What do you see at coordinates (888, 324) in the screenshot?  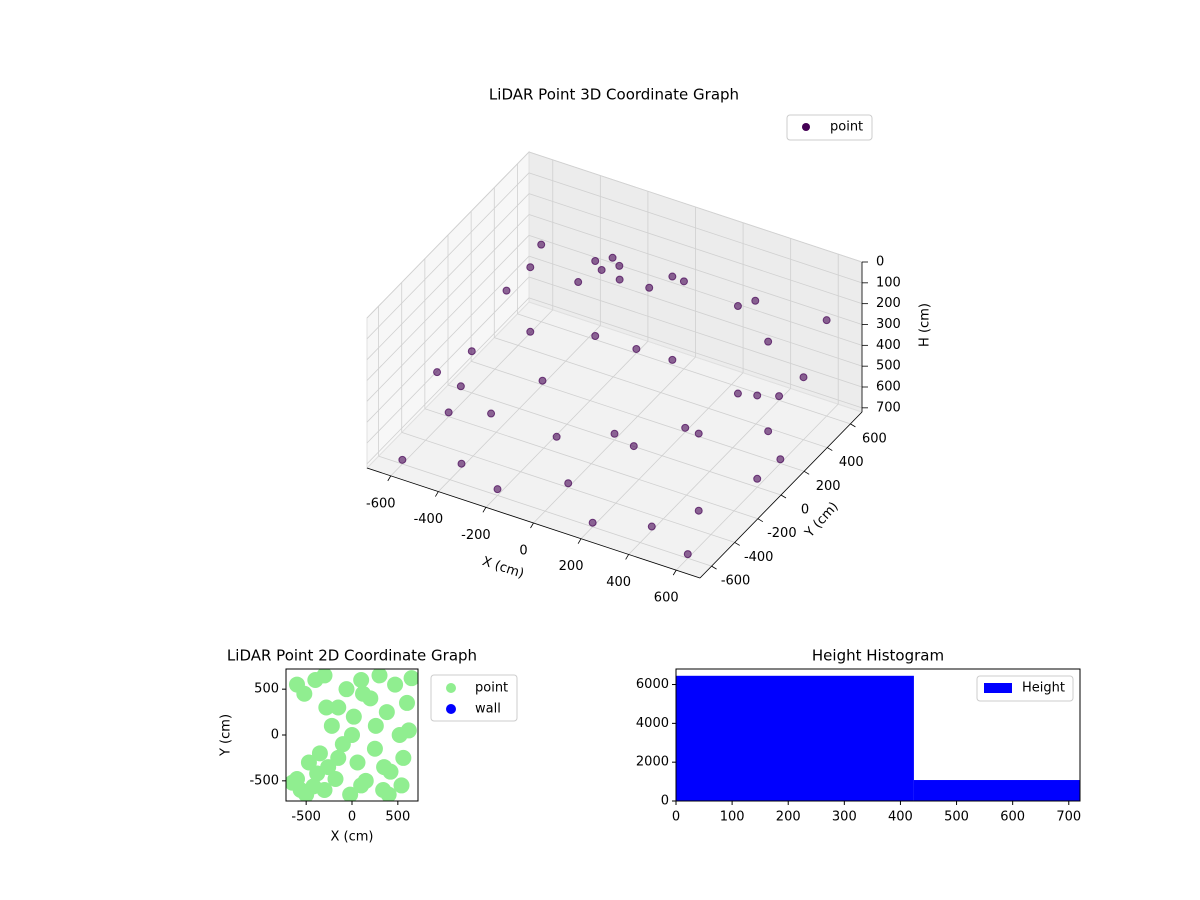 I see `z-tick-label: 300` at bounding box center [888, 324].